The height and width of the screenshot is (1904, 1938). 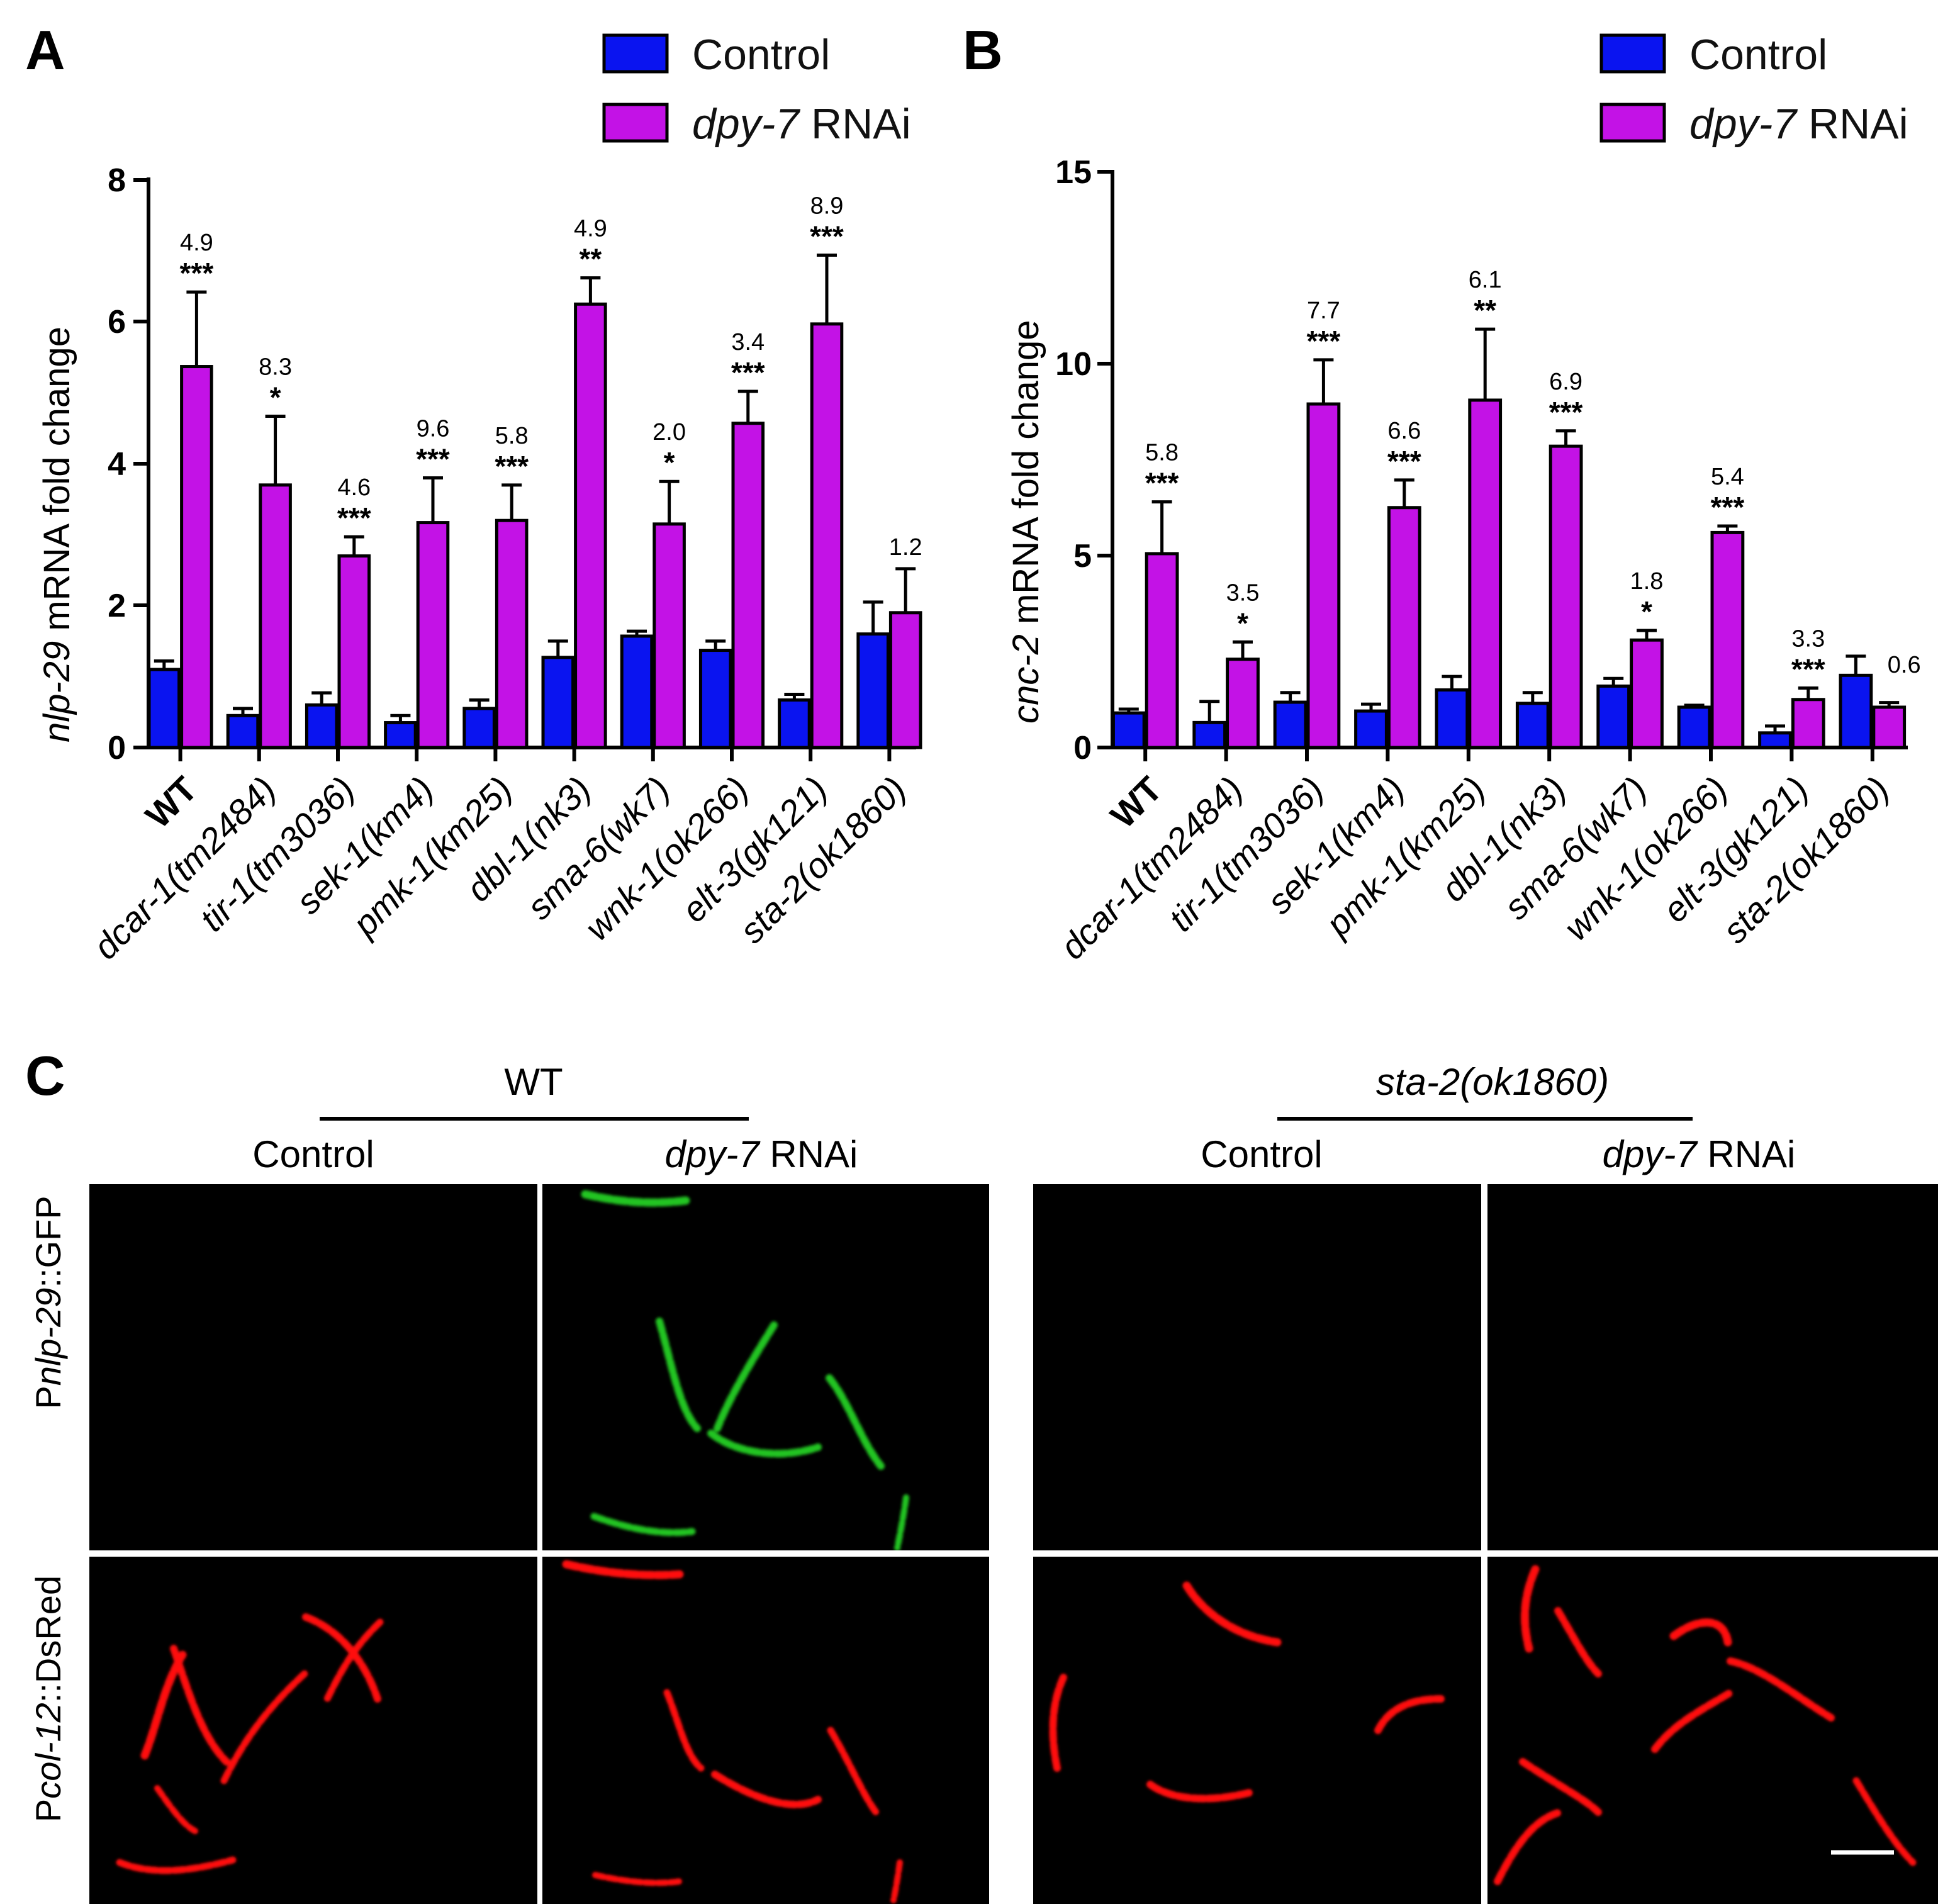 I want to click on panel-letter-a: A, so click(x=45, y=50).